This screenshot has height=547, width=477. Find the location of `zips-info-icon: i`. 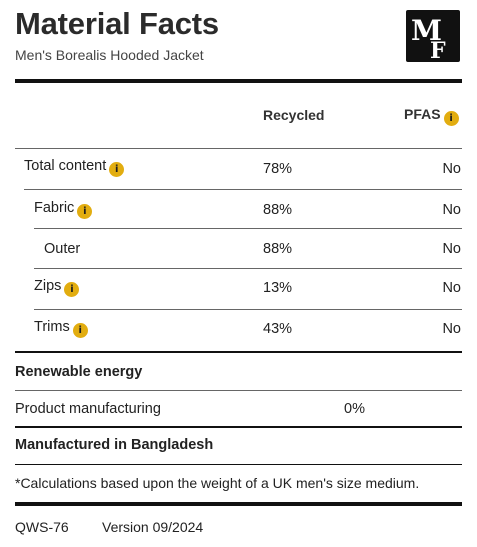

zips-info-icon: i is located at coordinates (72, 289).